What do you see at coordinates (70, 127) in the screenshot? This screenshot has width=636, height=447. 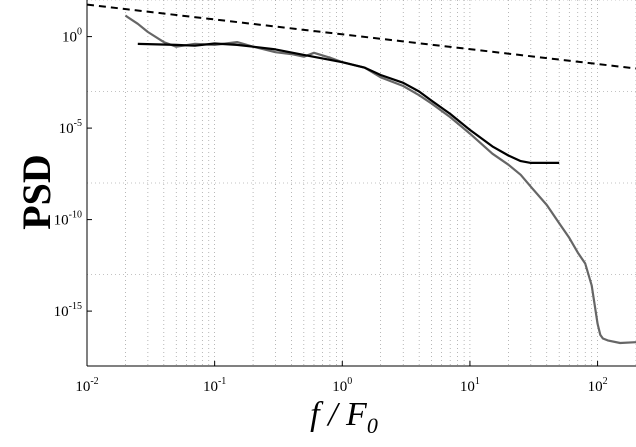 I see `y-tick-label: 10⁻⁵` at bounding box center [70, 127].